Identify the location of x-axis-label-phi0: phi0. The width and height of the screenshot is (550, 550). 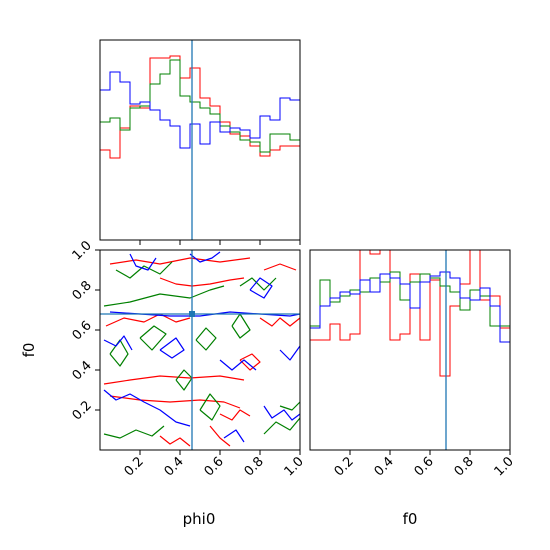
(199, 519).